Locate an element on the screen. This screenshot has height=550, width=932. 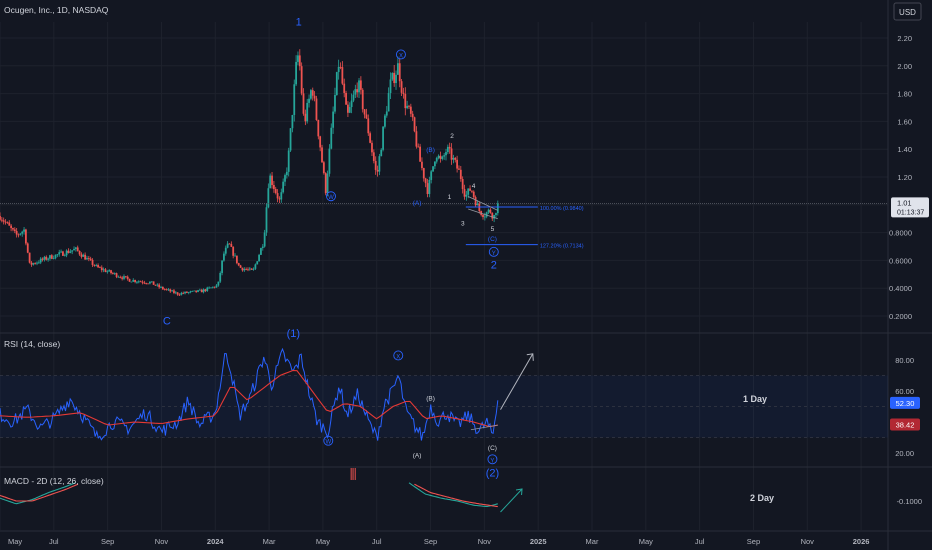
rsi-value-badge is located at coordinates (905, 402).